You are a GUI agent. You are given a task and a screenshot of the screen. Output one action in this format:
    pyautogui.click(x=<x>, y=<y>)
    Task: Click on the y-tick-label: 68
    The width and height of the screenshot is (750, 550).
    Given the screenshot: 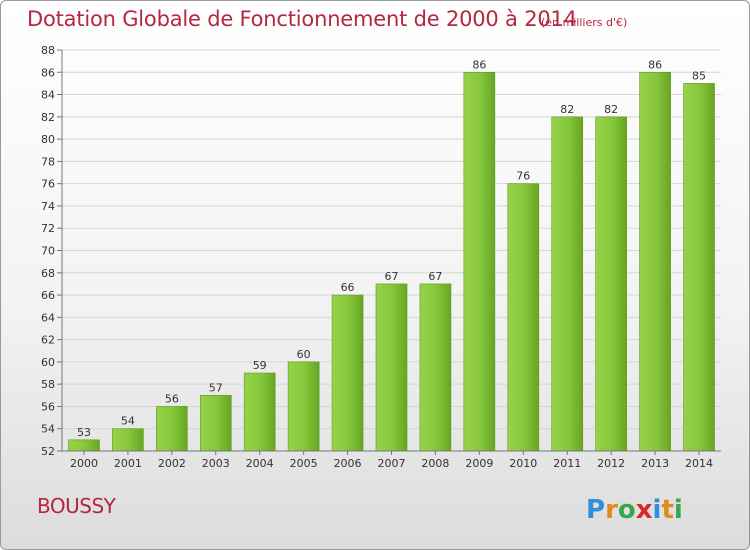 What is the action you would take?
    pyautogui.click(x=48, y=273)
    